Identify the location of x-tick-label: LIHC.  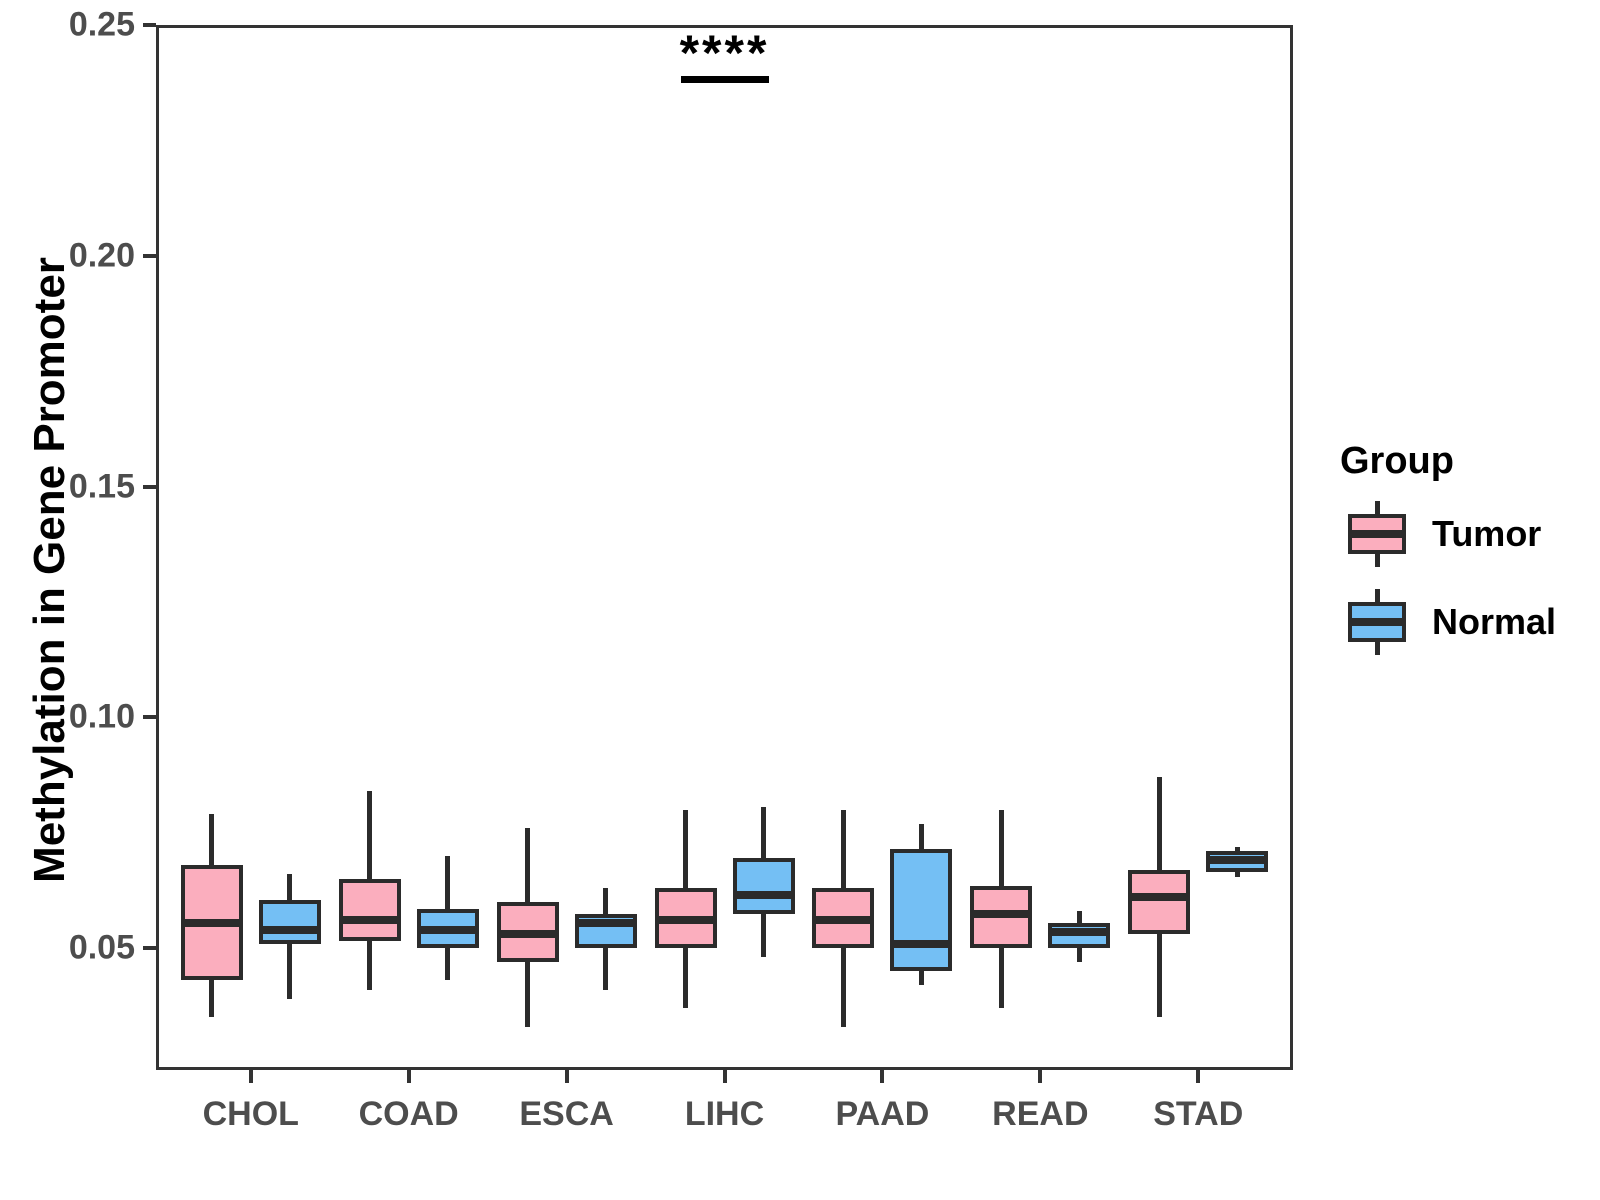
(724, 1114).